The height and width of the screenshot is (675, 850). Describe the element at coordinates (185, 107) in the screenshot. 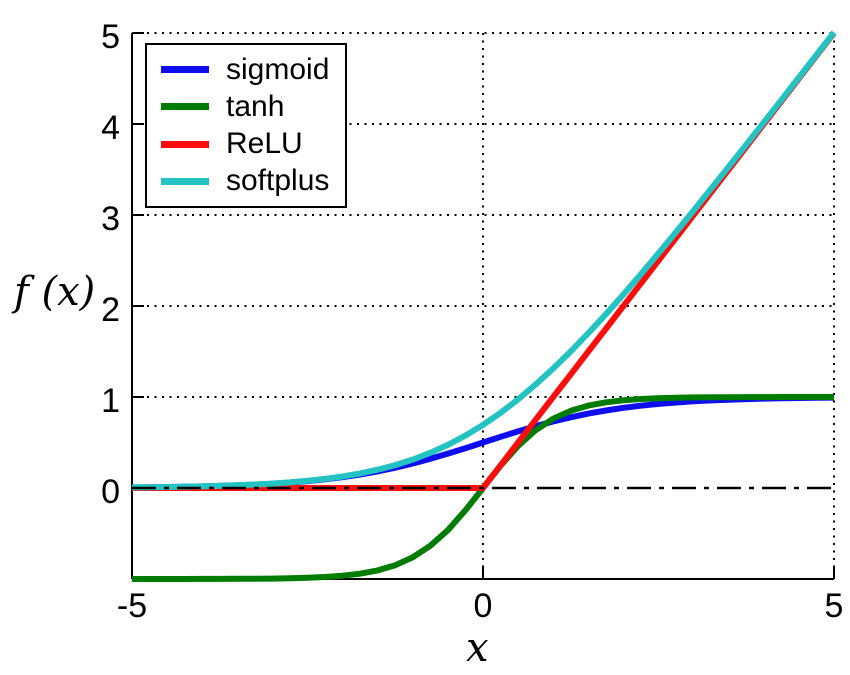

I see `legend-swatch-tanh` at that location.